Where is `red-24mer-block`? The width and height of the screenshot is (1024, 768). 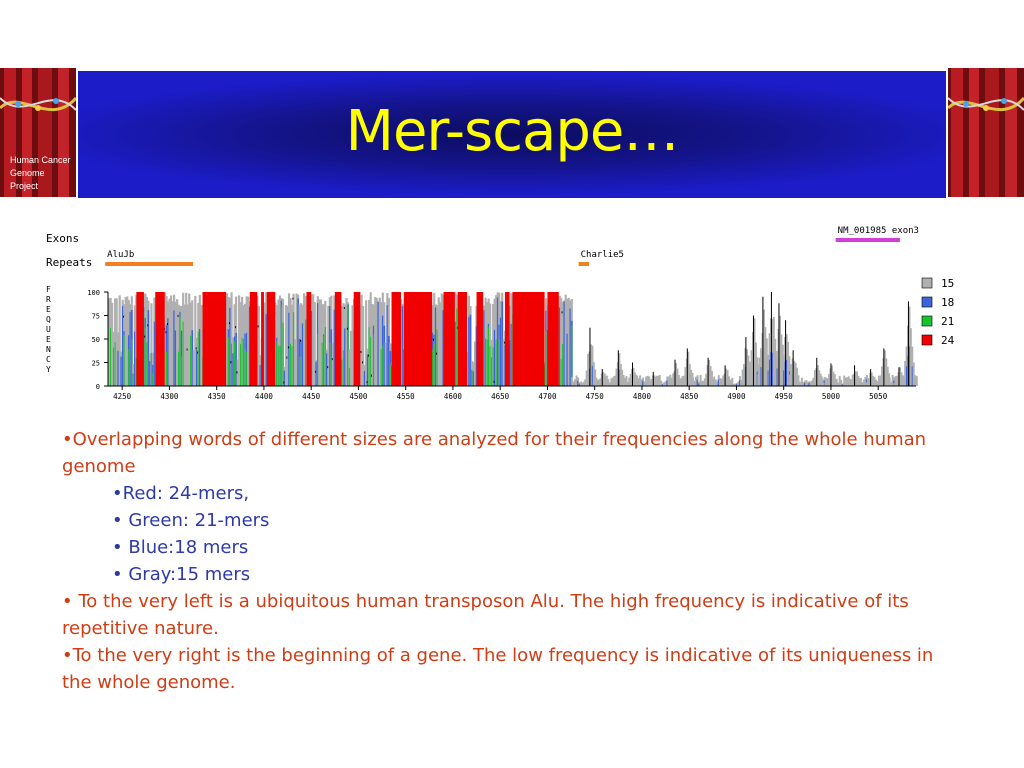
red-24mer-block is located at coordinates (449, 339).